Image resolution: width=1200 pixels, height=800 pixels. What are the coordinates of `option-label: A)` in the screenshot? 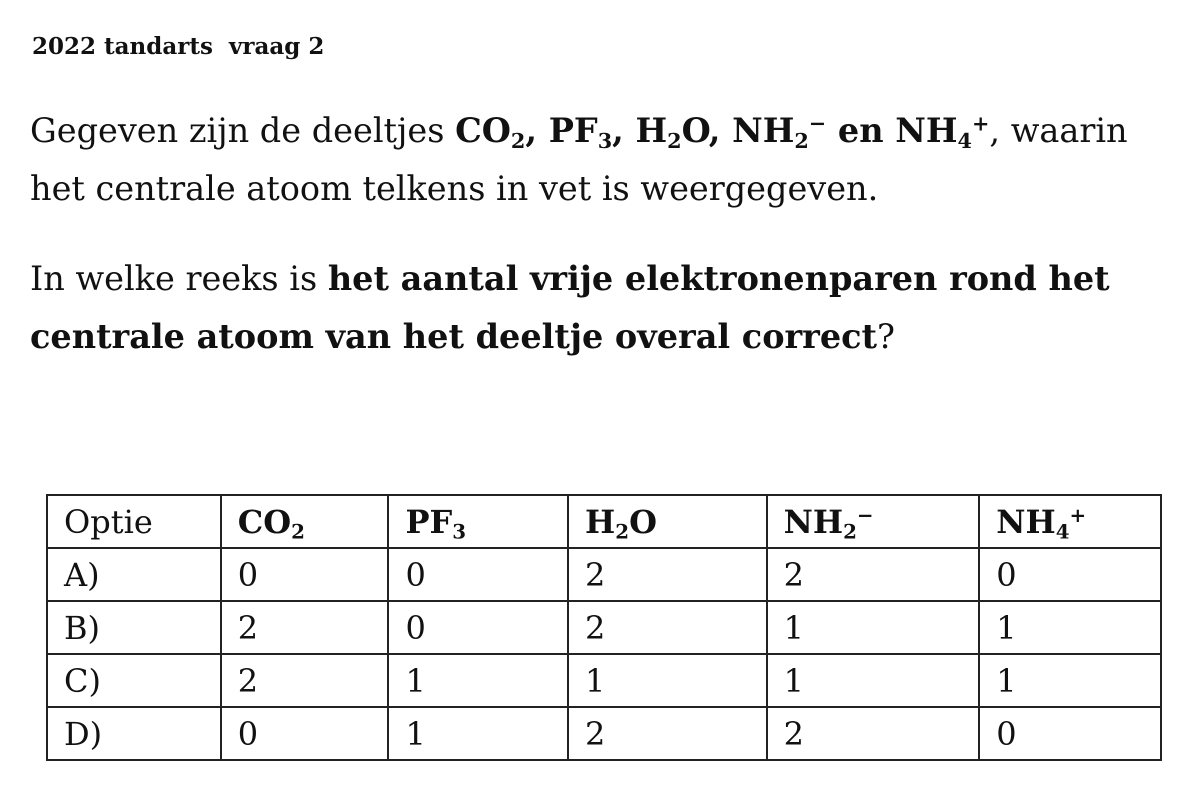 It's located at (134, 574).